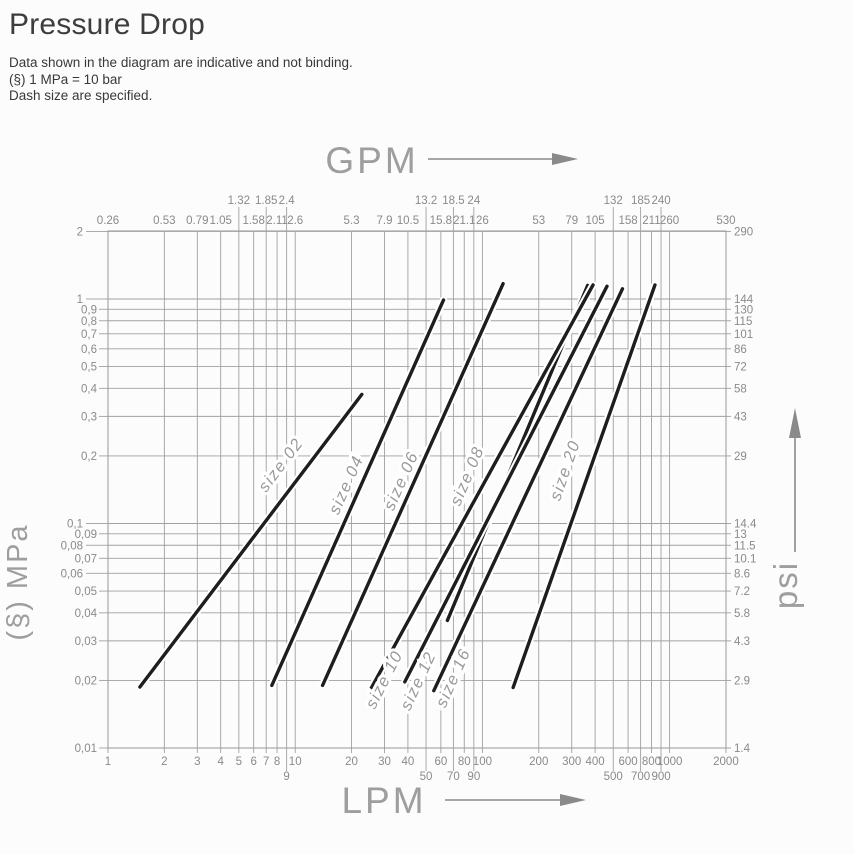  What do you see at coordinates (295, 221) in the screenshot?
I see `gpm-tick-label: 2.6` at bounding box center [295, 221].